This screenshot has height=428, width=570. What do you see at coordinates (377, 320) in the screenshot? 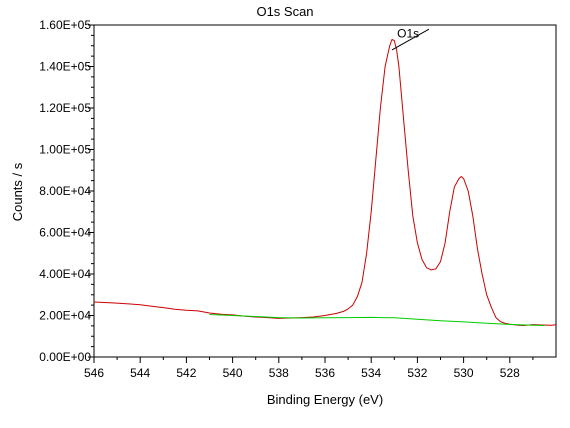
I see `series-line-background` at bounding box center [377, 320].